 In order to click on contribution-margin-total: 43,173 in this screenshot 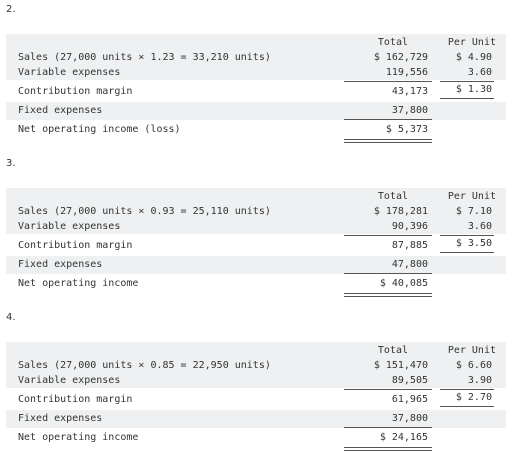, I will do `click(409, 91)`.